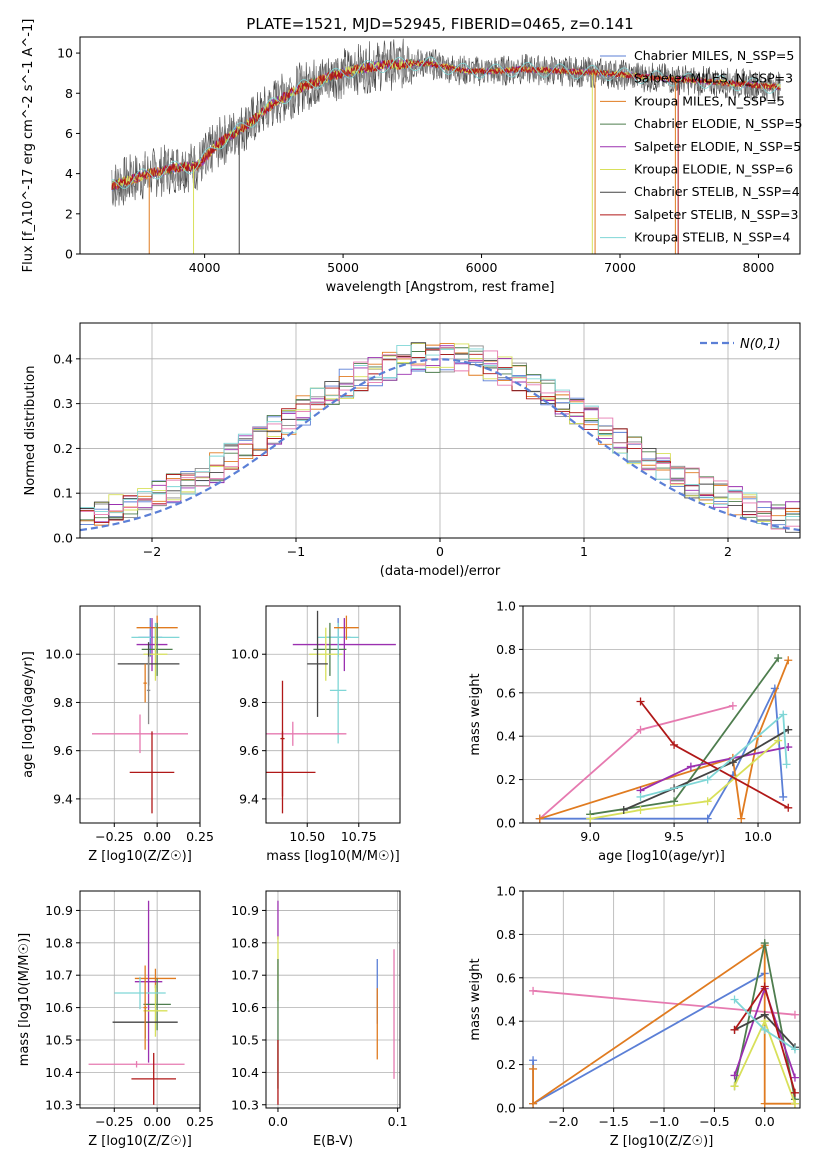  What do you see at coordinates (709, 100) in the screenshot?
I see `legend-label: Kroupa MILES, N_SSP=5` at bounding box center [709, 100].